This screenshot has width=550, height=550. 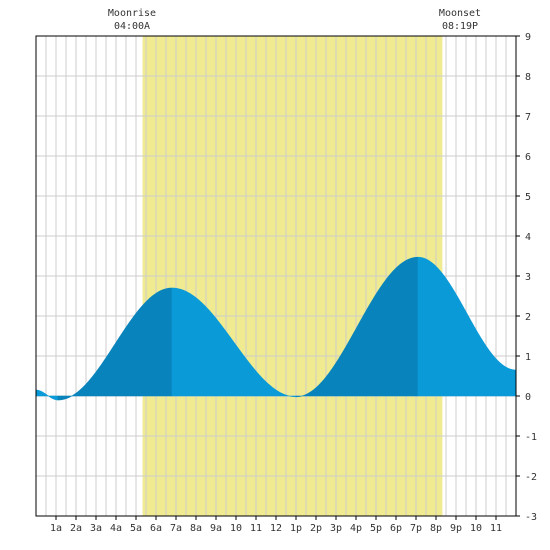 What do you see at coordinates (531, 477) in the screenshot?
I see `y-tick-label: -2` at bounding box center [531, 477].